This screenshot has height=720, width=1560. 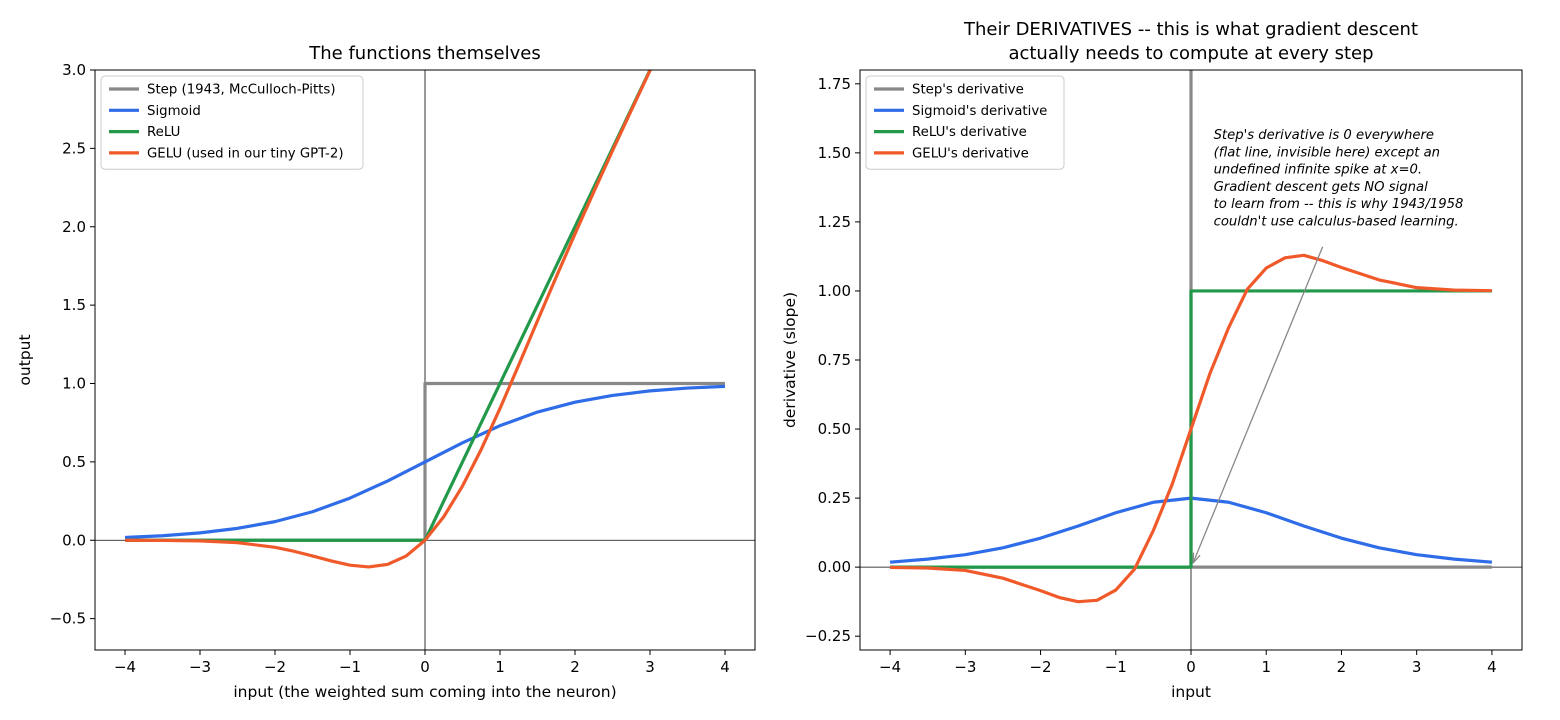 I want to click on y-tick-label: 3.0, so click(x=74, y=70).